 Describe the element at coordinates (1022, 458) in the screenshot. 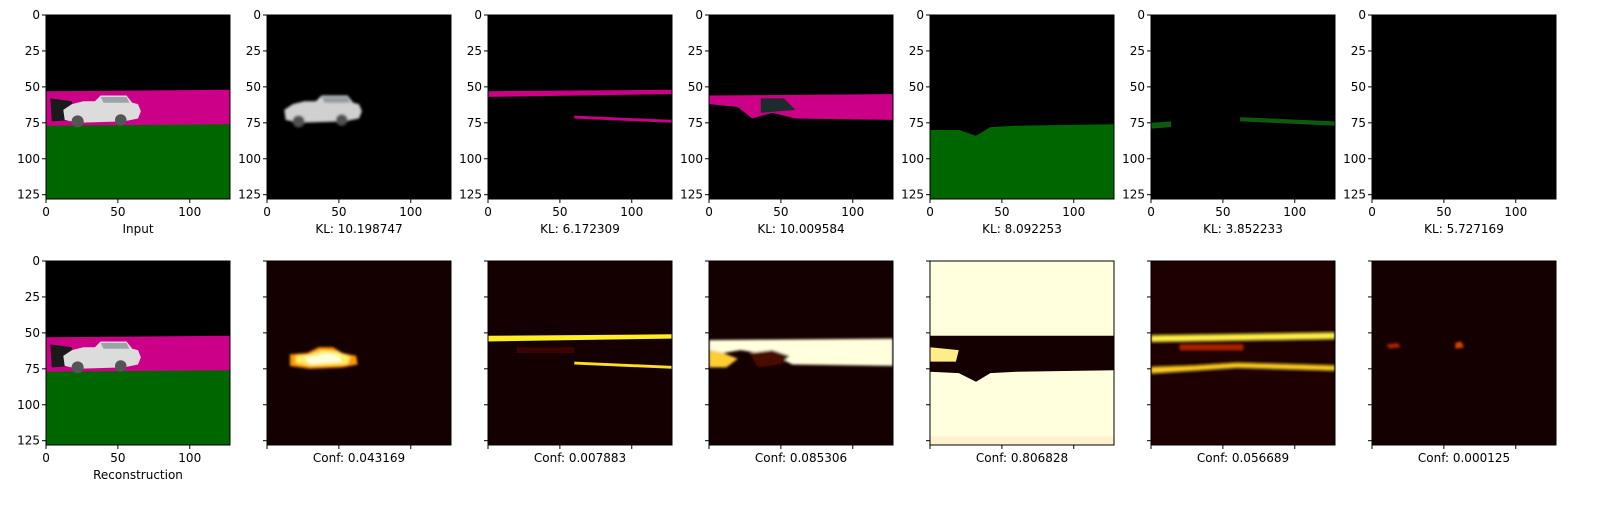

I see `panel-caption: Conf: 0.806828` at that location.